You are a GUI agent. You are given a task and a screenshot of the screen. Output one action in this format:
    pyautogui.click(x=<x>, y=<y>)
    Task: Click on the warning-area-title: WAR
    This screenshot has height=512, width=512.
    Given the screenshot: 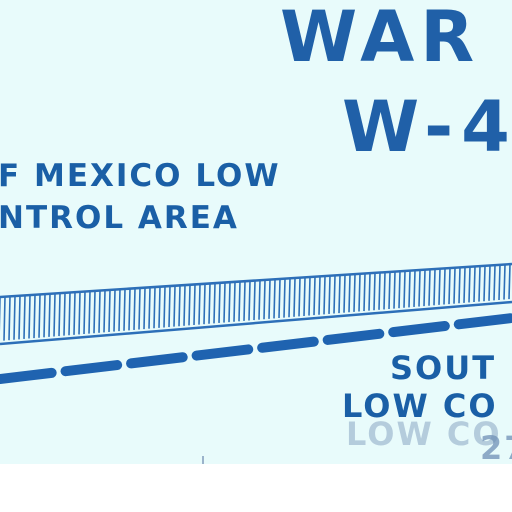 What is the action you would take?
    pyautogui.click(x=380, y=39)
    